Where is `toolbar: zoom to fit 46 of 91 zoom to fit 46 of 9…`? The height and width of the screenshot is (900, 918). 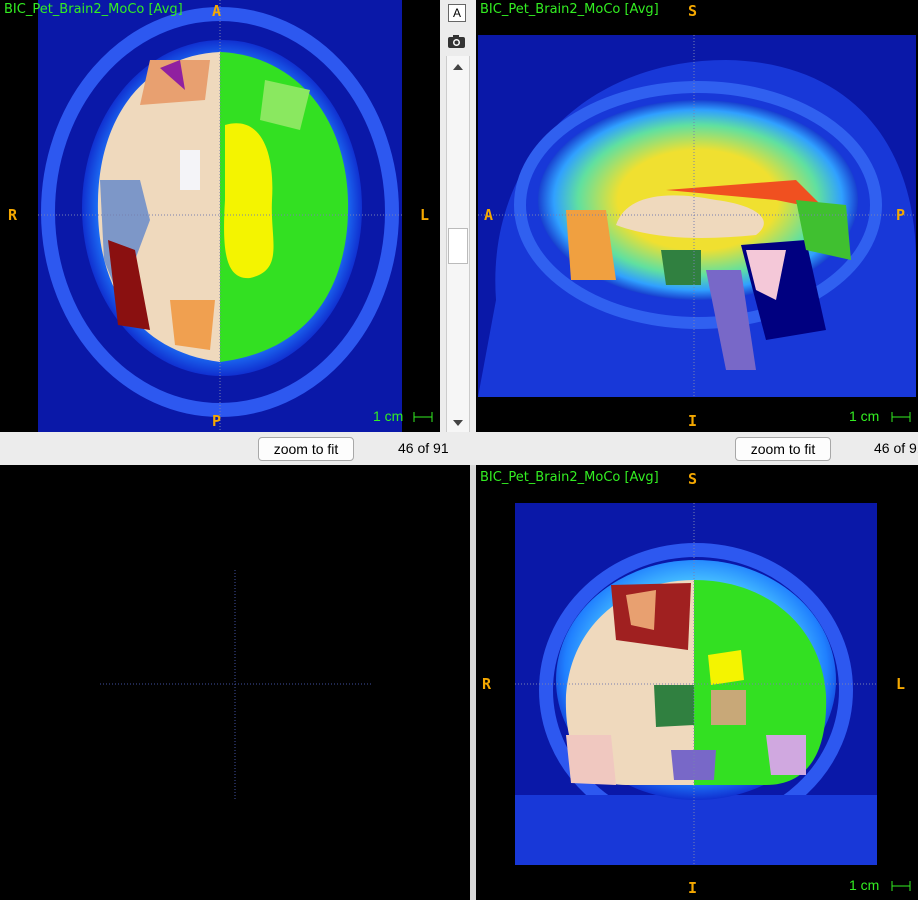
toolbar: zoom to fit 46 of 91 zoom to fit 46 of 9… is located at coordinates (459, 448).